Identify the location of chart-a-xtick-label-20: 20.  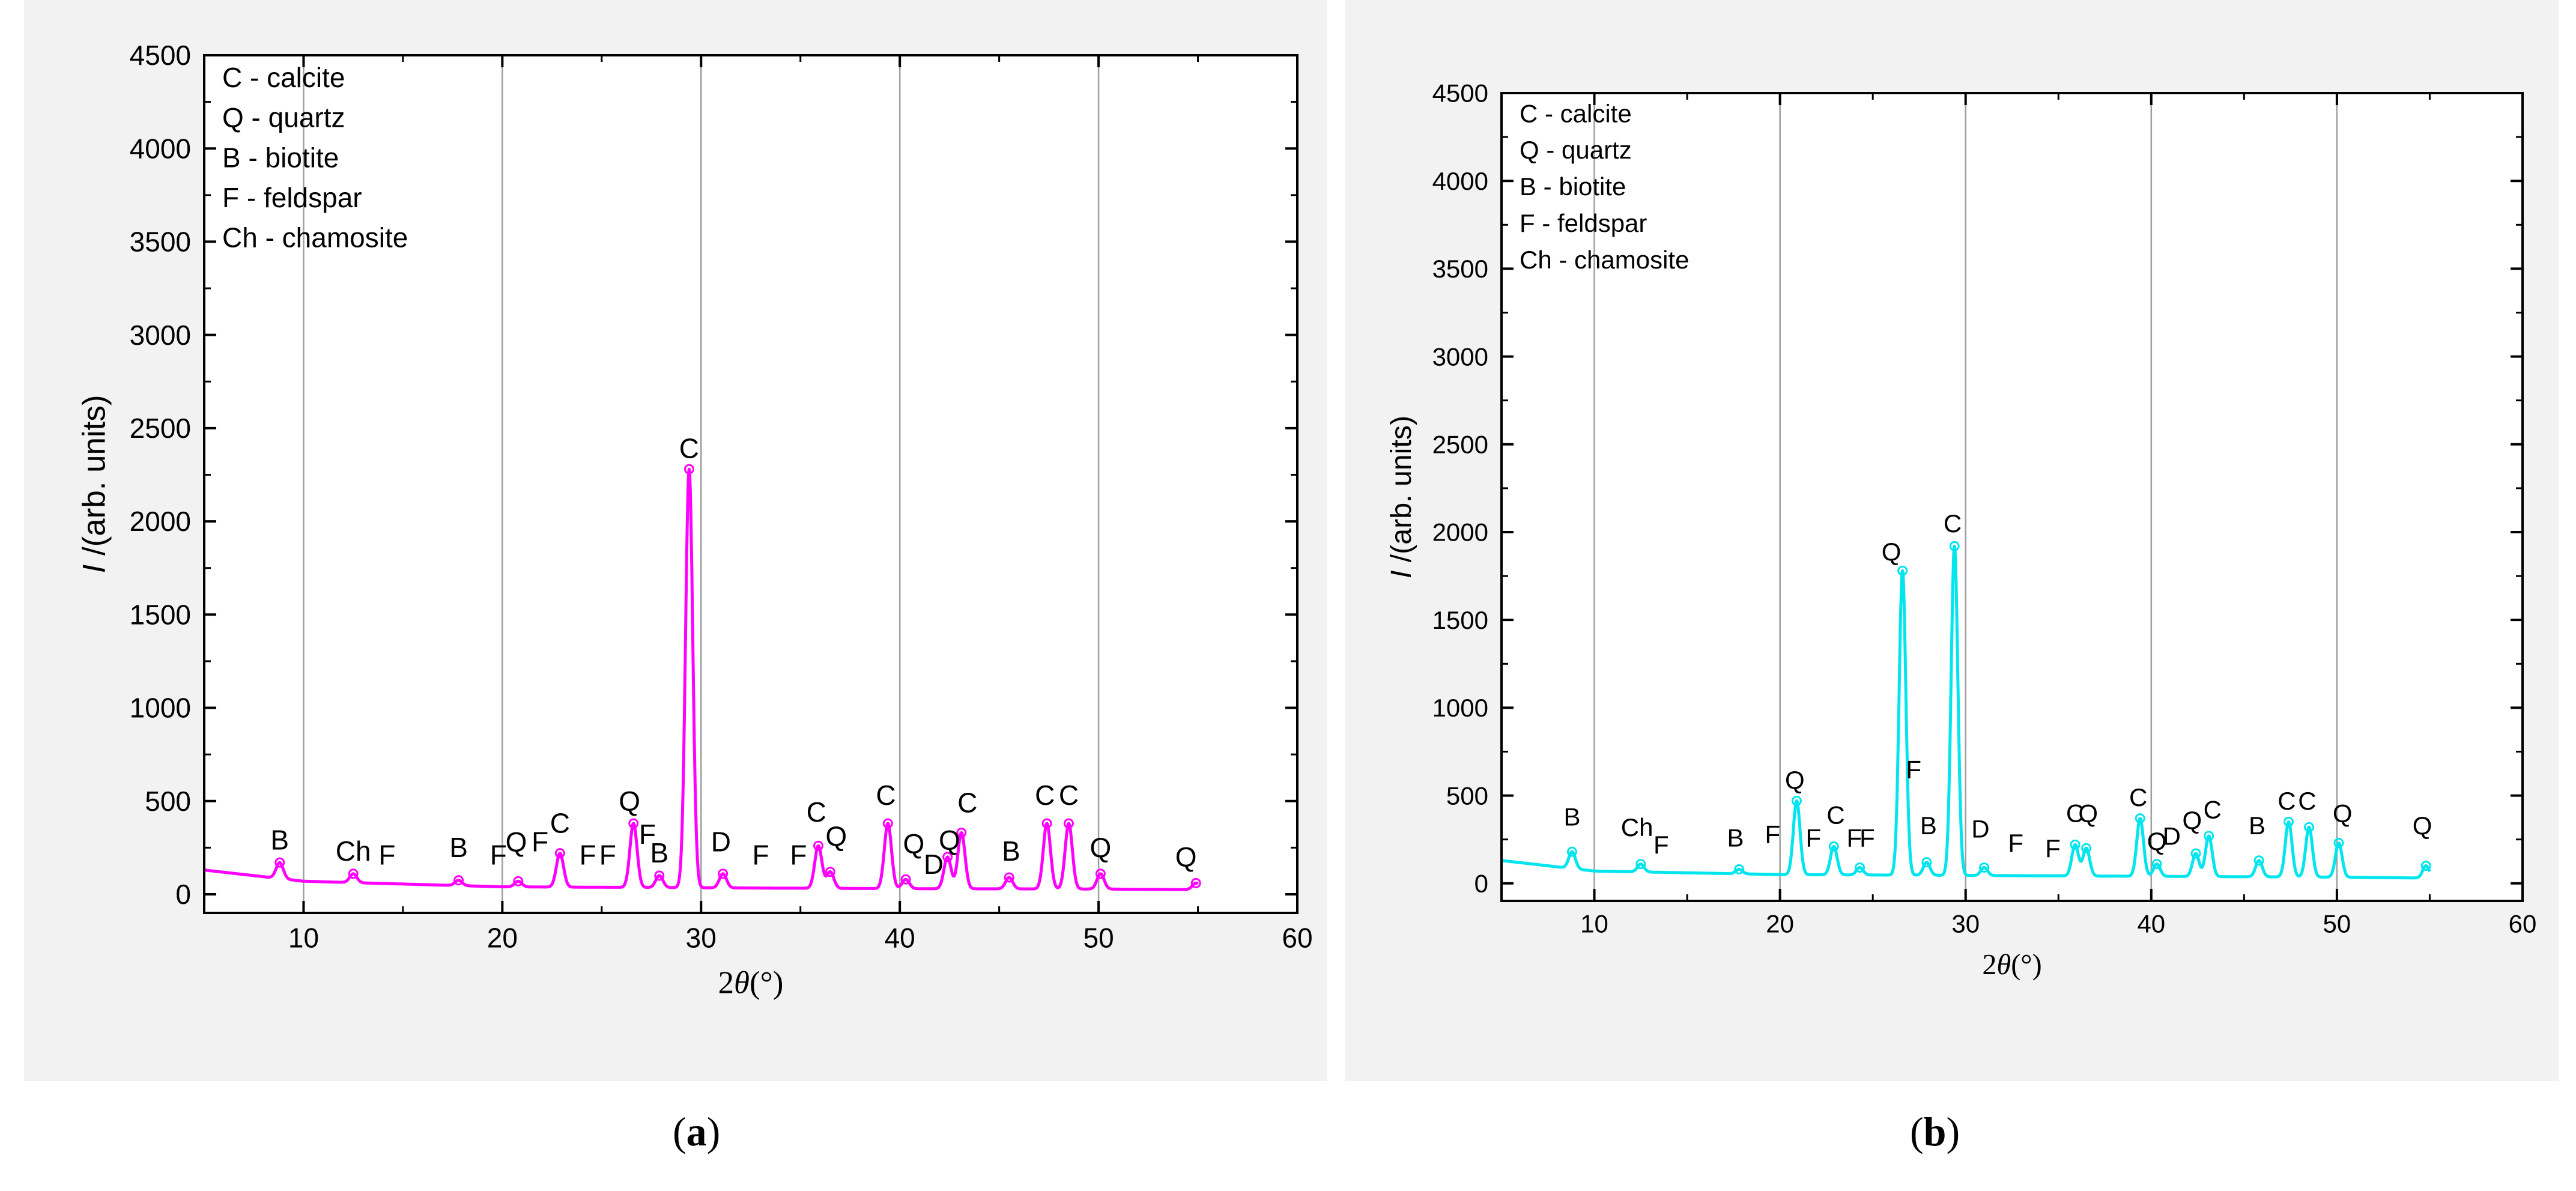
(502, 938).